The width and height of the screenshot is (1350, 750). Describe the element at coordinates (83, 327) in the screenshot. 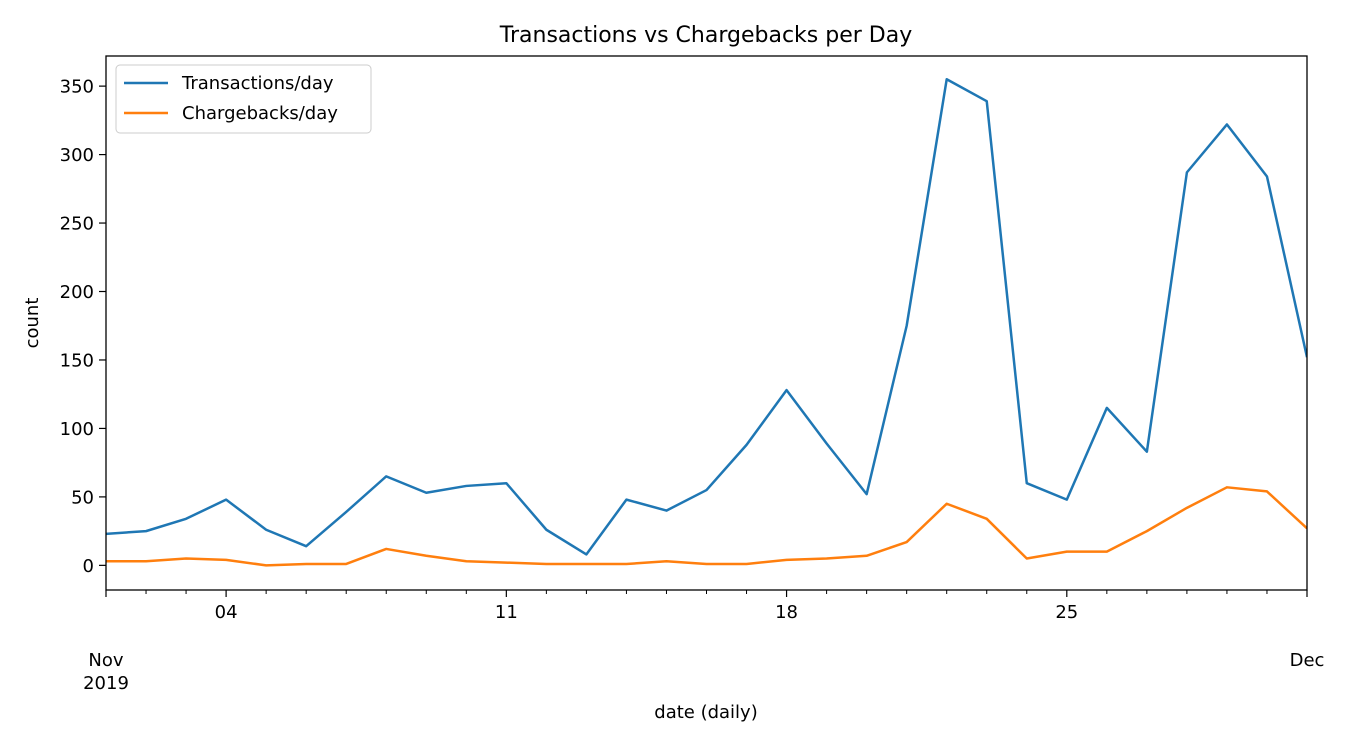

I see `y-axis: 0 50 100 150 200 250 300 350` at that location.